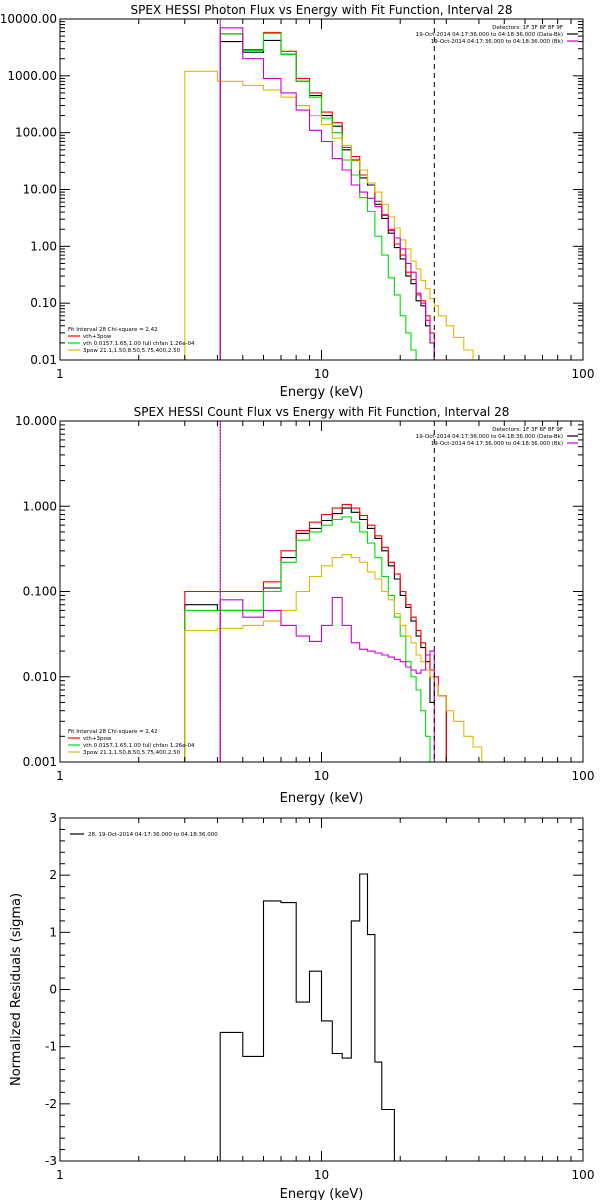  I want to click on y-tick-label: 1.000, so click(40, 506).